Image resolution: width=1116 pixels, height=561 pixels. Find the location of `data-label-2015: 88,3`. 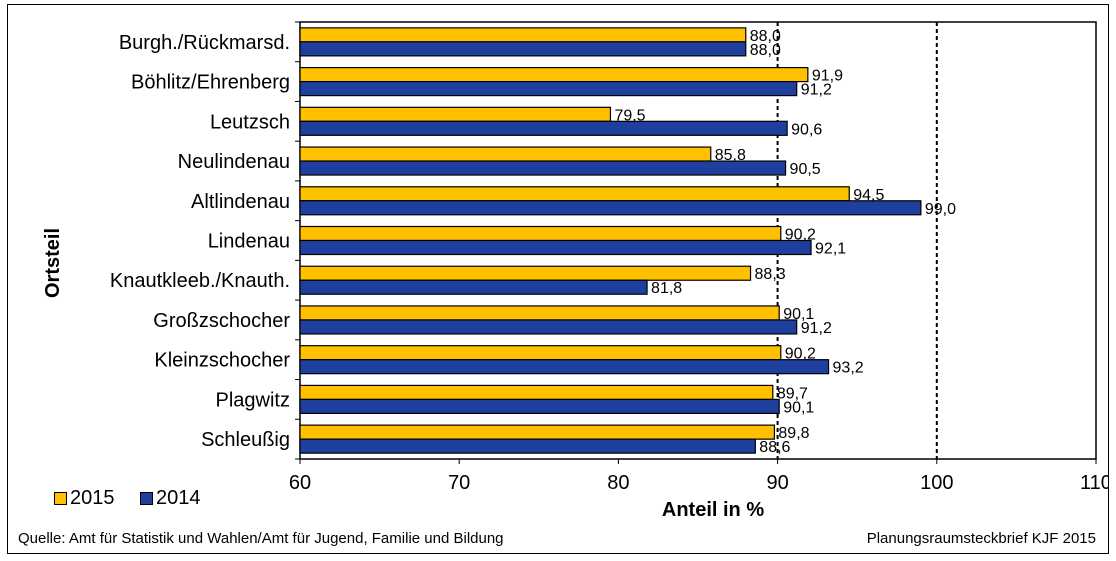

data-label-2015: 88,3 is located at coordinates (770, 274).